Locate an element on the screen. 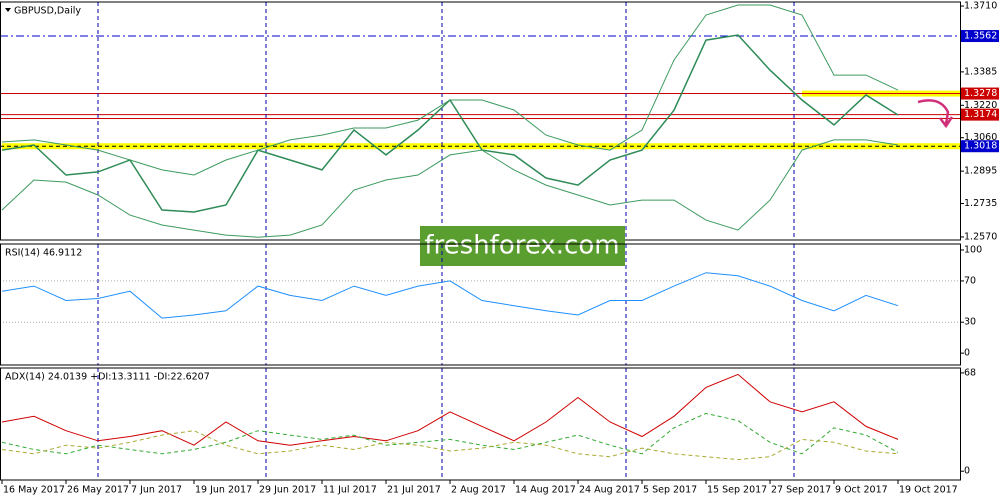 The height and width of the screenshot is (500, 1000). panel-title: RSI(14) 46.9112 is located at coordinates (43, 253).